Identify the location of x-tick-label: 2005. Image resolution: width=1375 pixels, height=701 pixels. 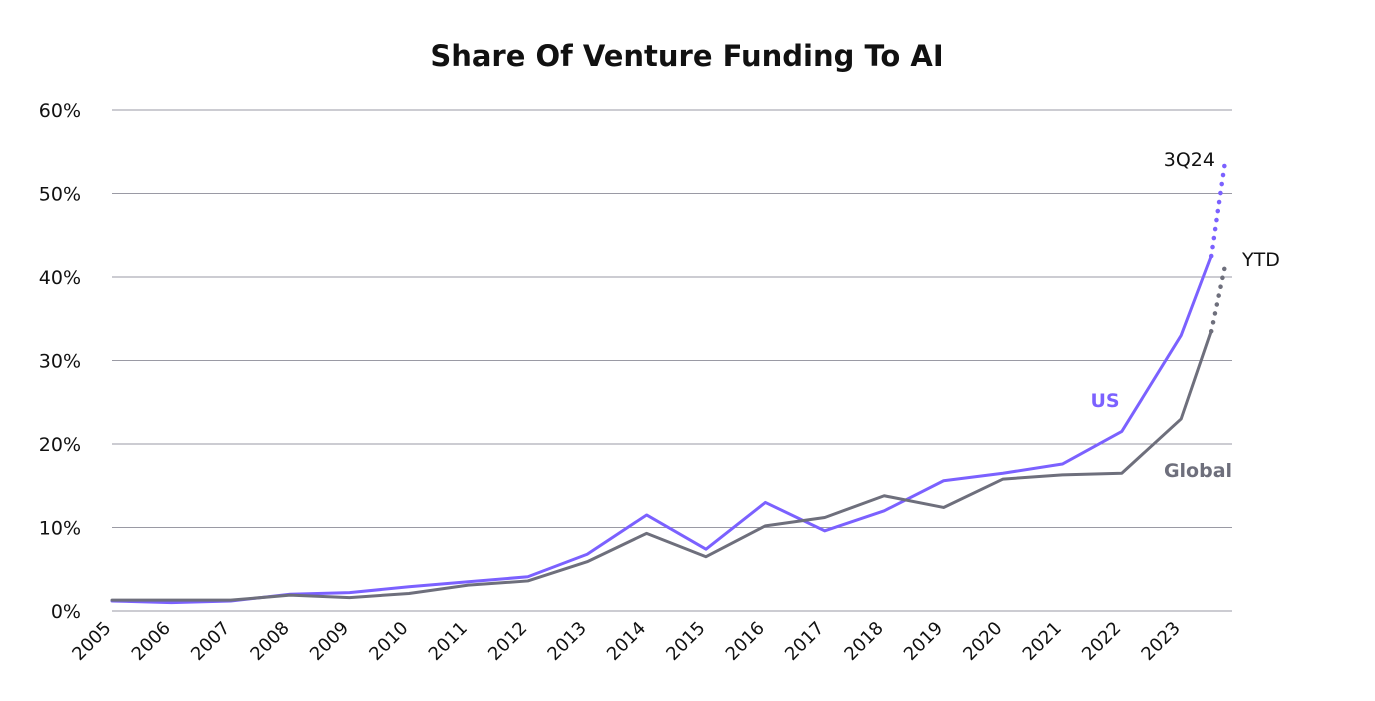
(91, 641).